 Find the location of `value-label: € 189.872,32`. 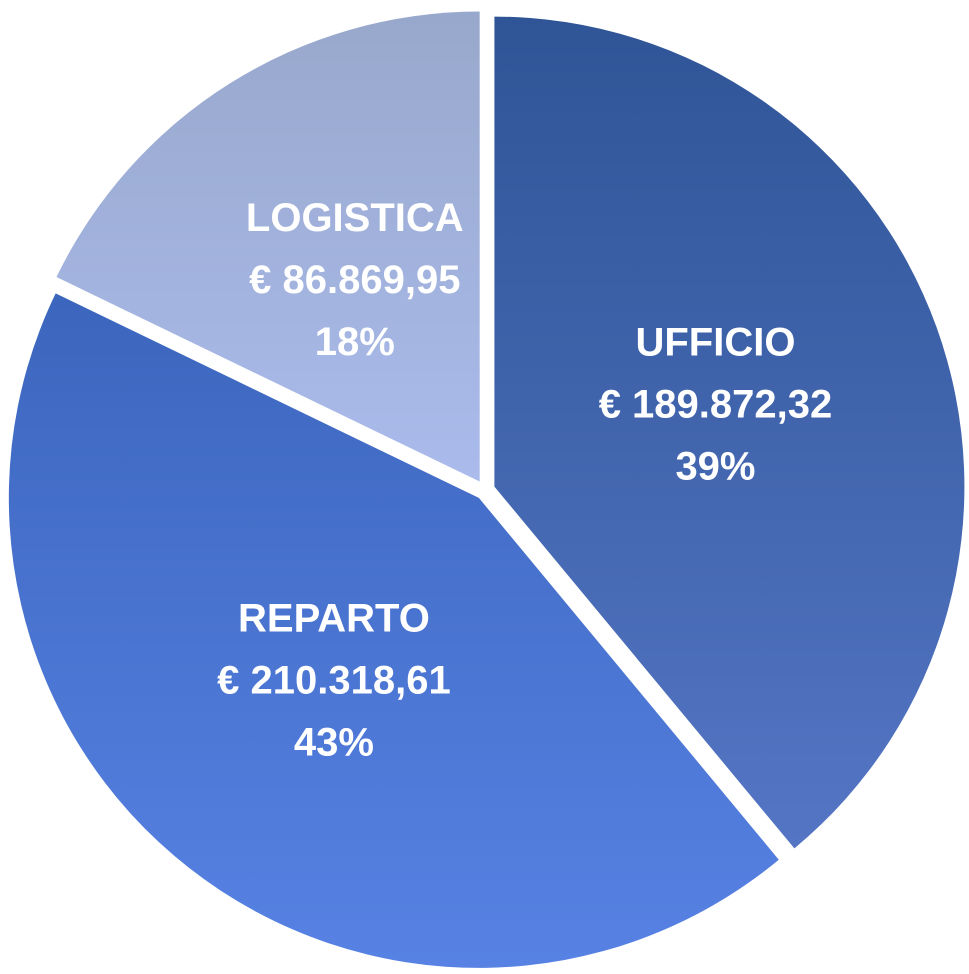

value-label: € 189.872,32 is located at coordinates (716, 404).